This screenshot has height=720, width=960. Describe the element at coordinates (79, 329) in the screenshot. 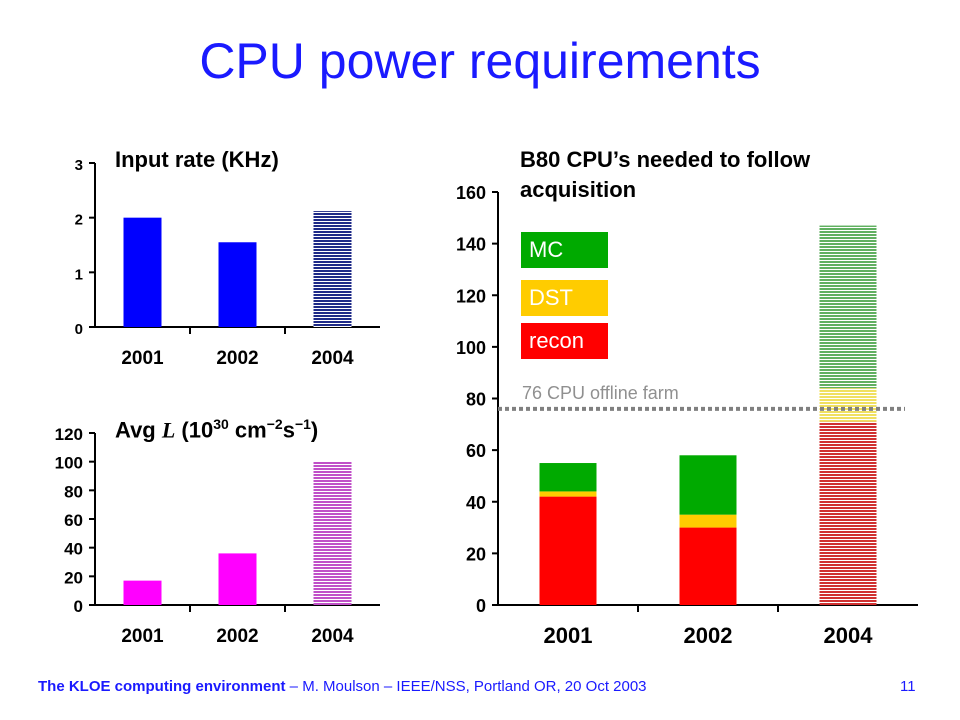

I see `input-rate-y-tick-label: 0` at that location.